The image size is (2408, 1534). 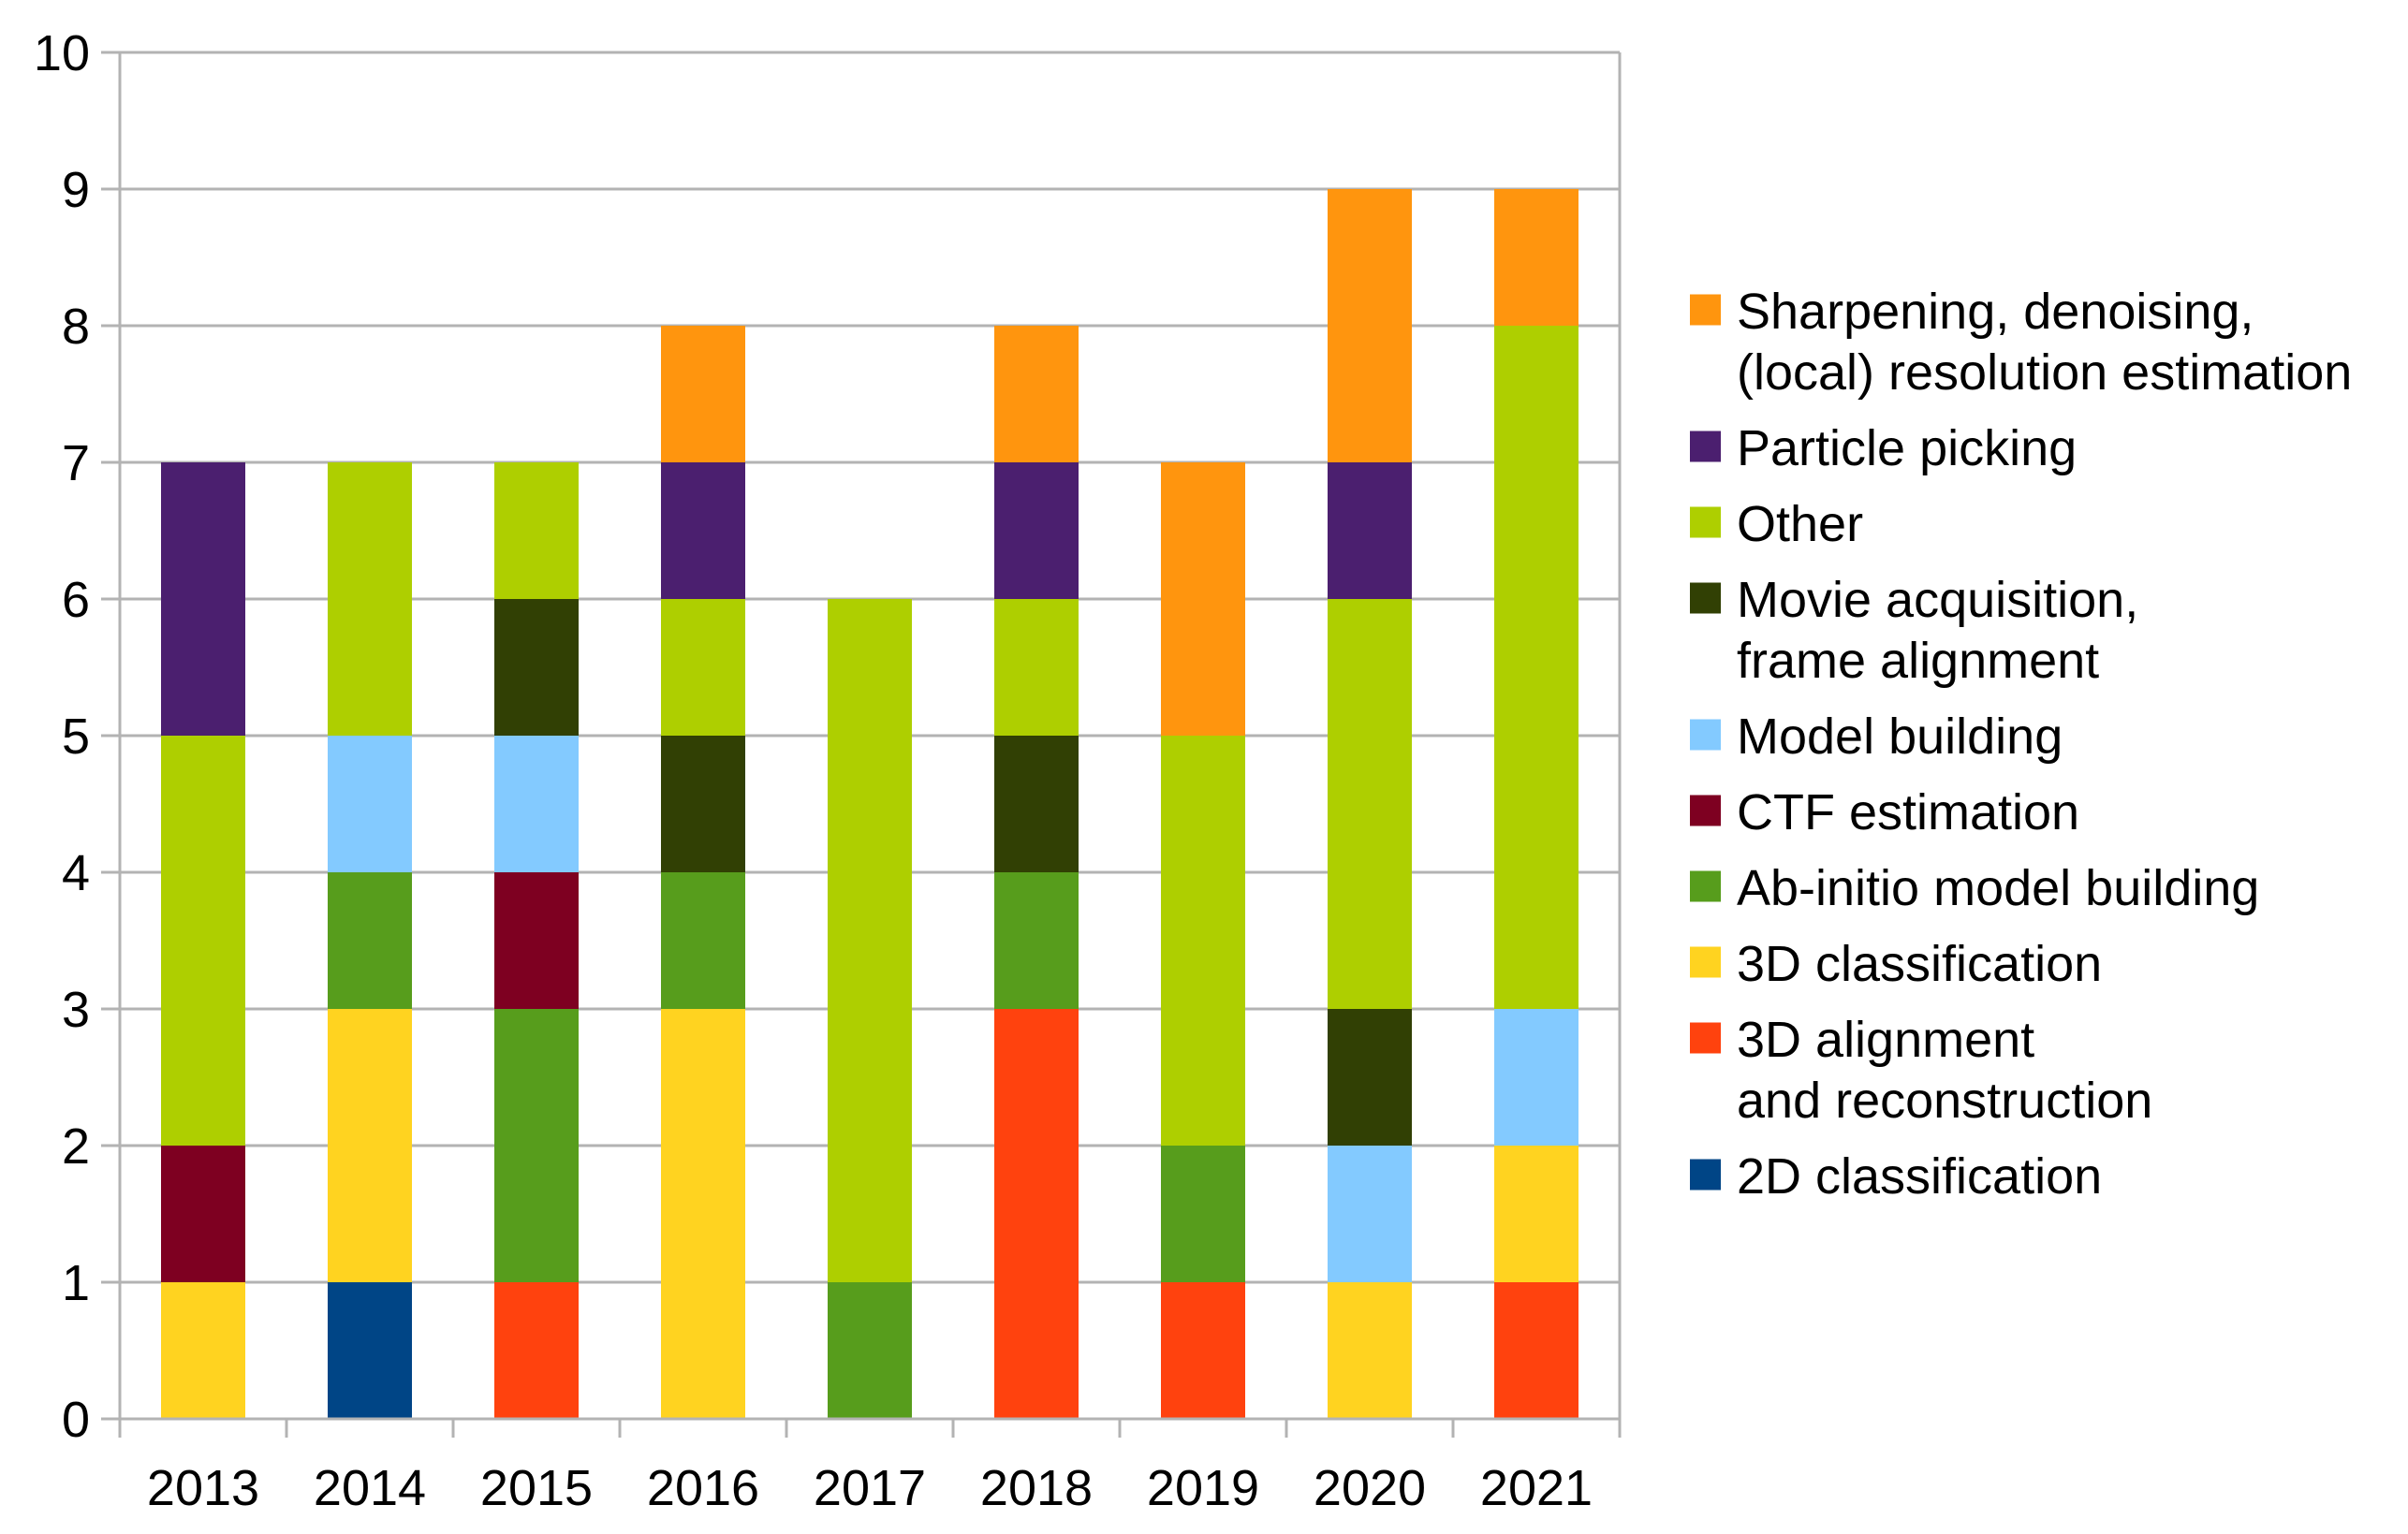 I want to click on legend-item: 3D classification, so click(x=1896, y=964).